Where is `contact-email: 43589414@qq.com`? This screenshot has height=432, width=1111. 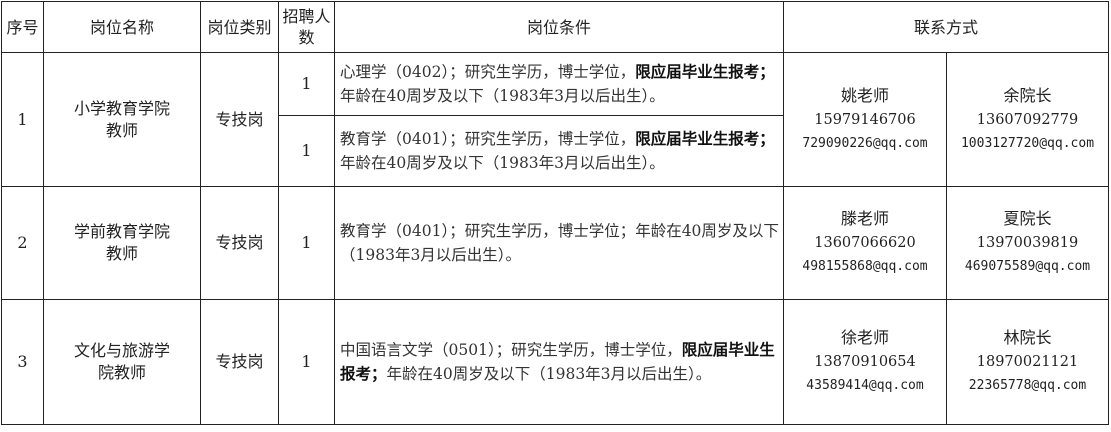 contact-email: 43589414@qq.com is located at coordinates (865, 385).